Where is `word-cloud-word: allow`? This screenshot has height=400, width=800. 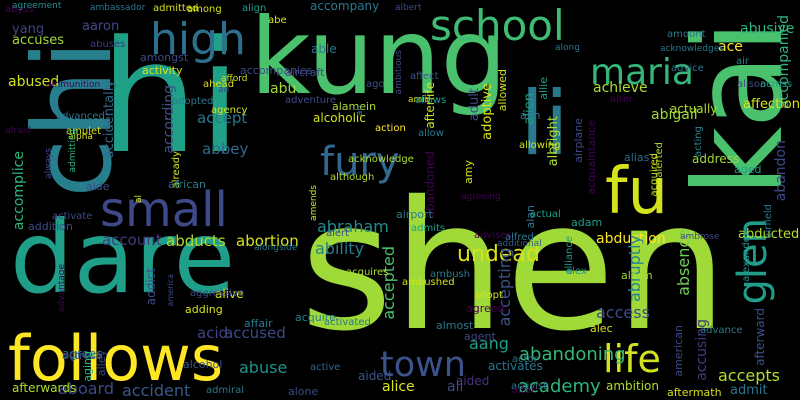 word-cloud-word: allow is located at coordinates (431, 133).